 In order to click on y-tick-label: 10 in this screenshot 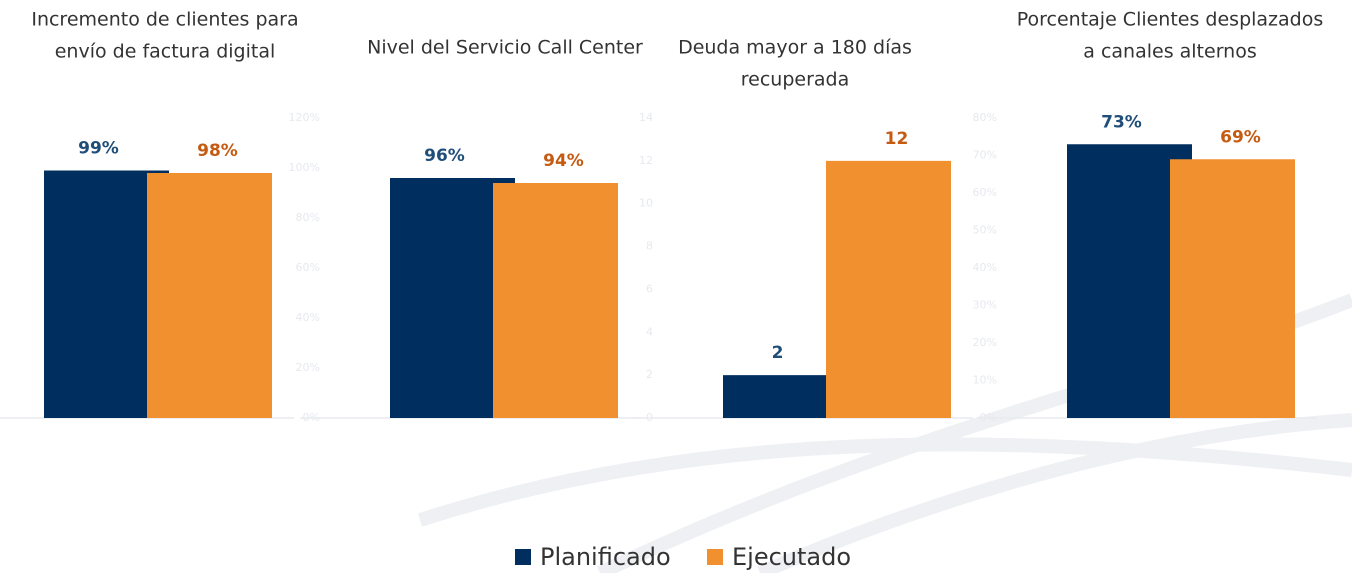, I will do `click(646, 203)`.